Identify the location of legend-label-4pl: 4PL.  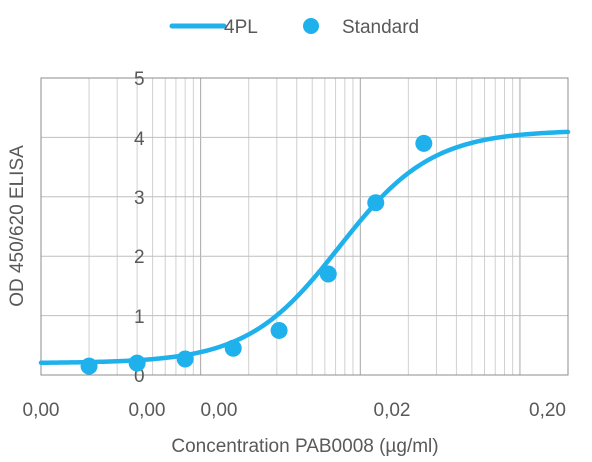
(241, 27).